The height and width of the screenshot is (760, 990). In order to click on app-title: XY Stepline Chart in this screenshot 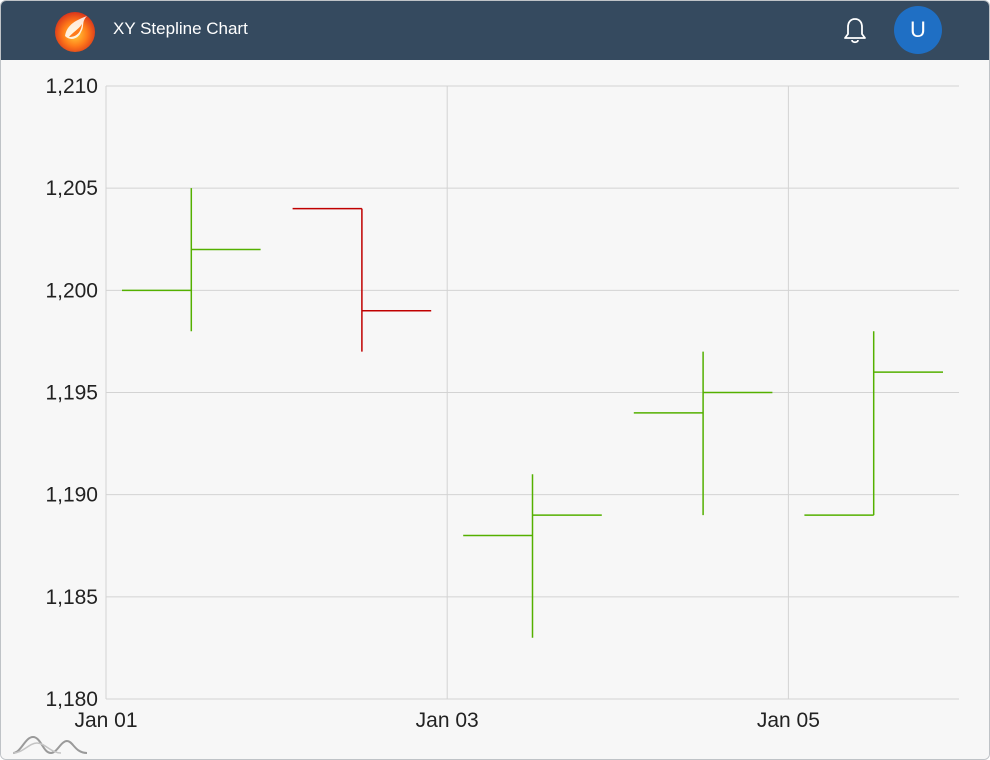, I will do `click(180, 28)`.